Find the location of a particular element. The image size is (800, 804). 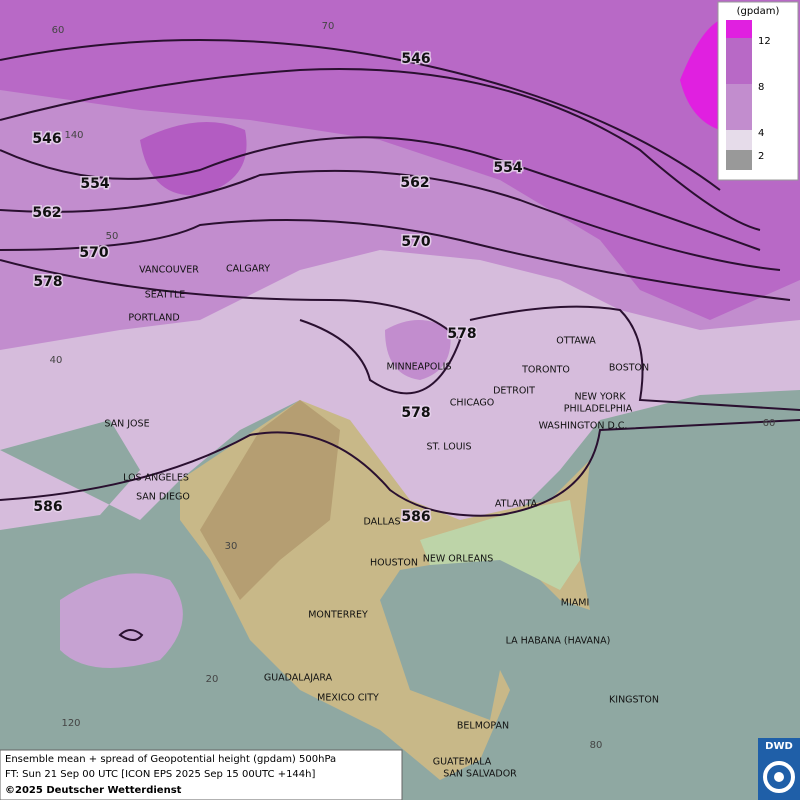

terrain is located at coordinates (270, 500).